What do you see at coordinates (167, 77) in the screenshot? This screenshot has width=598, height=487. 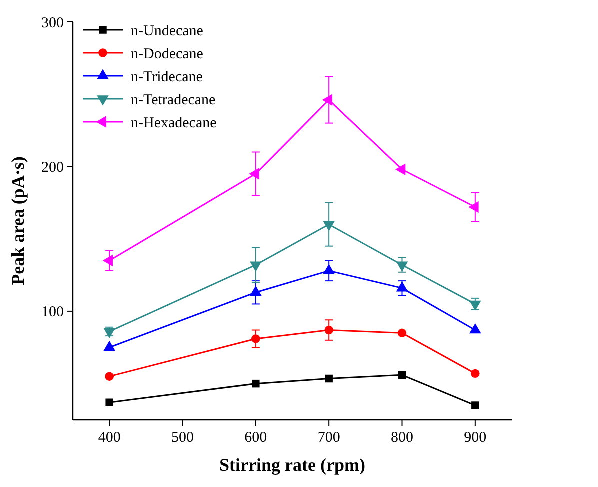 I see `legend-label: n-Tridecane` at bounding box center [167, 77].